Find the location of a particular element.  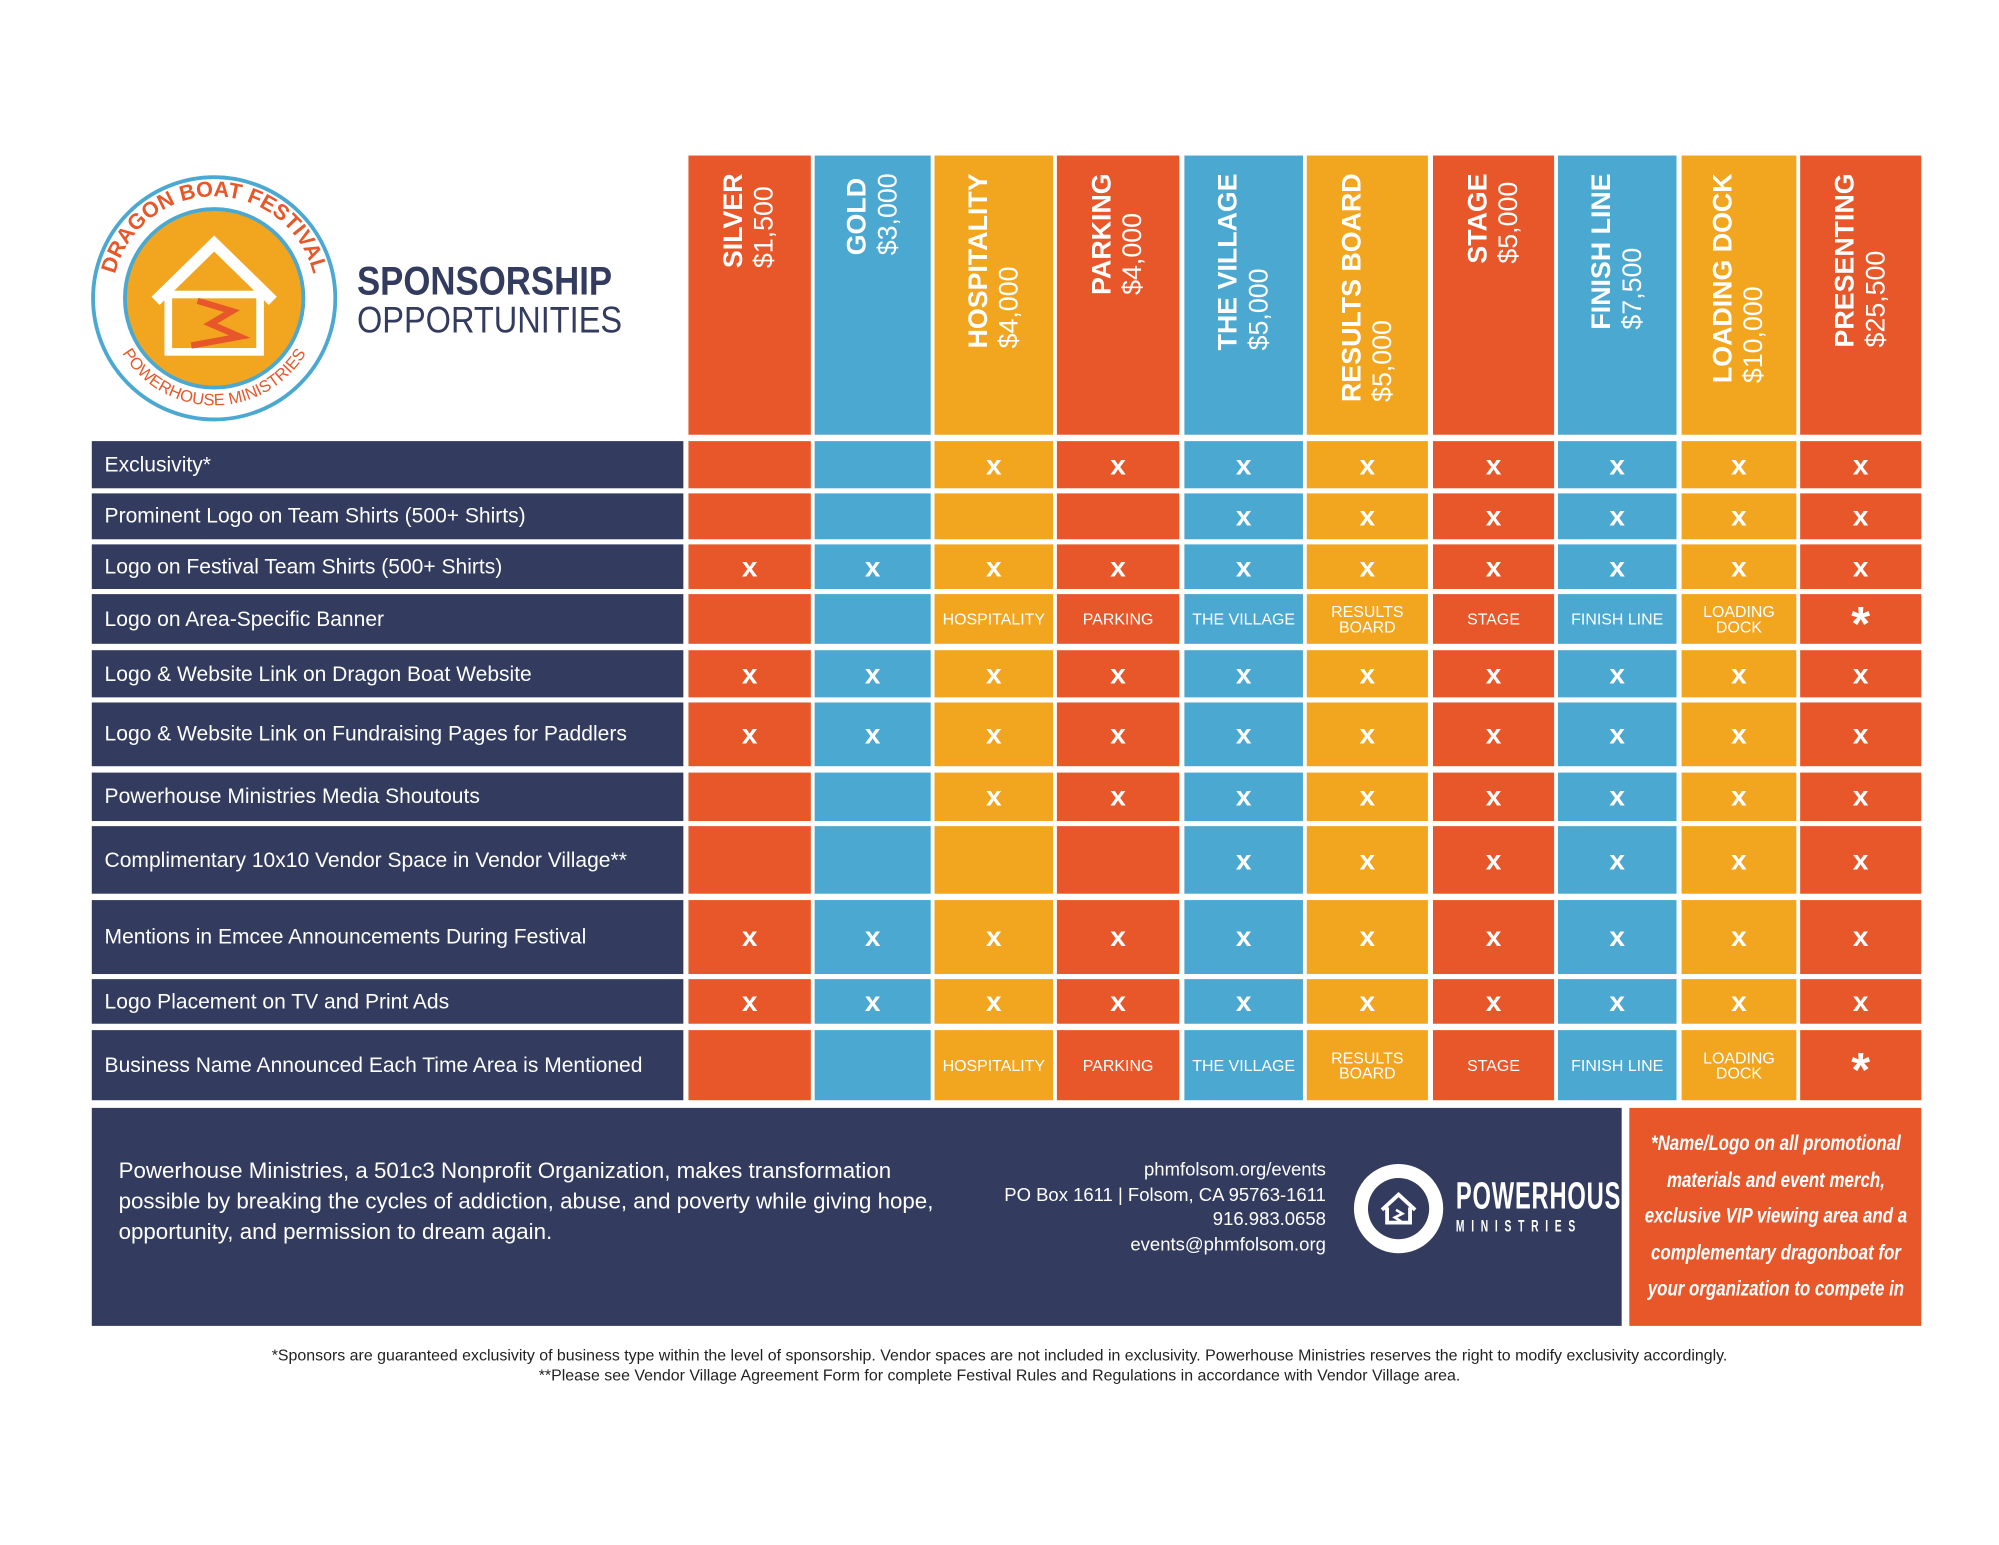

tier-name: SILVER is located at coordinates (734, 221).